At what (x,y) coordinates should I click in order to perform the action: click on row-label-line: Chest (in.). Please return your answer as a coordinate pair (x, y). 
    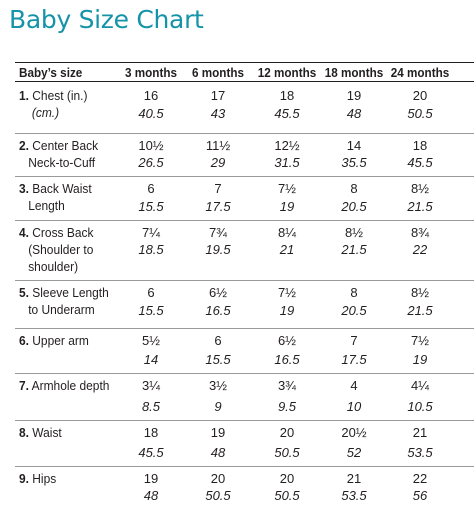
    Looking at the image, I should click on (58, 95).